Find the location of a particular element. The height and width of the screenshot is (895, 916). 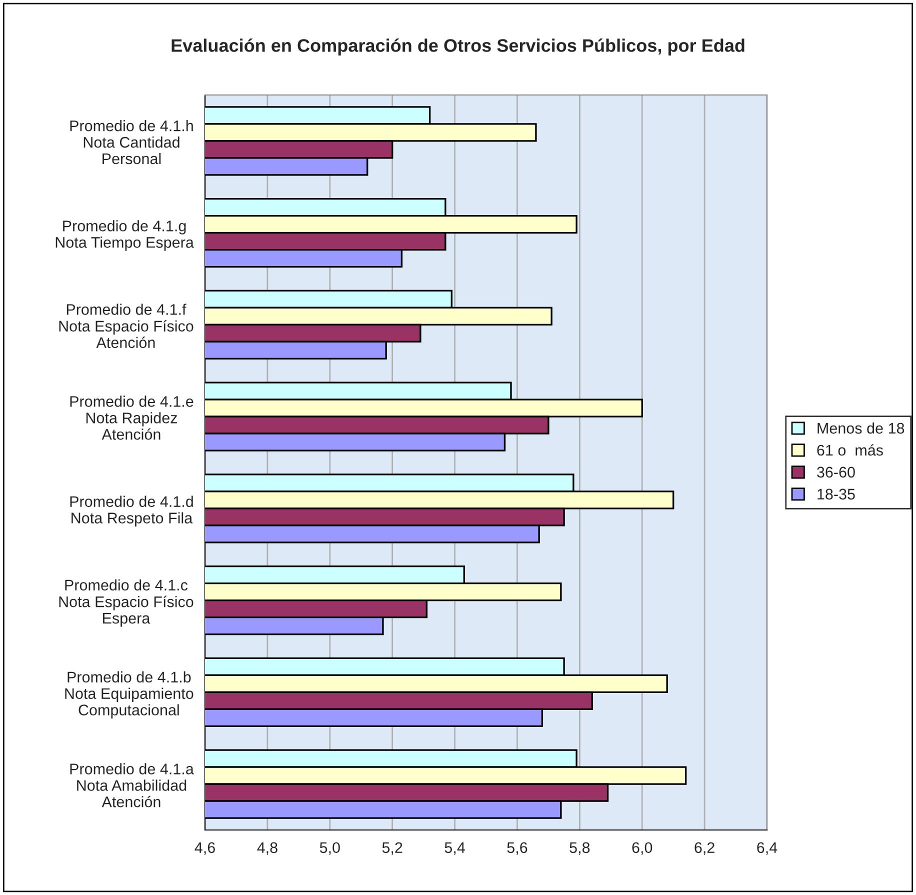

x-tick-label: 5,2 is located at coordinates (392, 848).